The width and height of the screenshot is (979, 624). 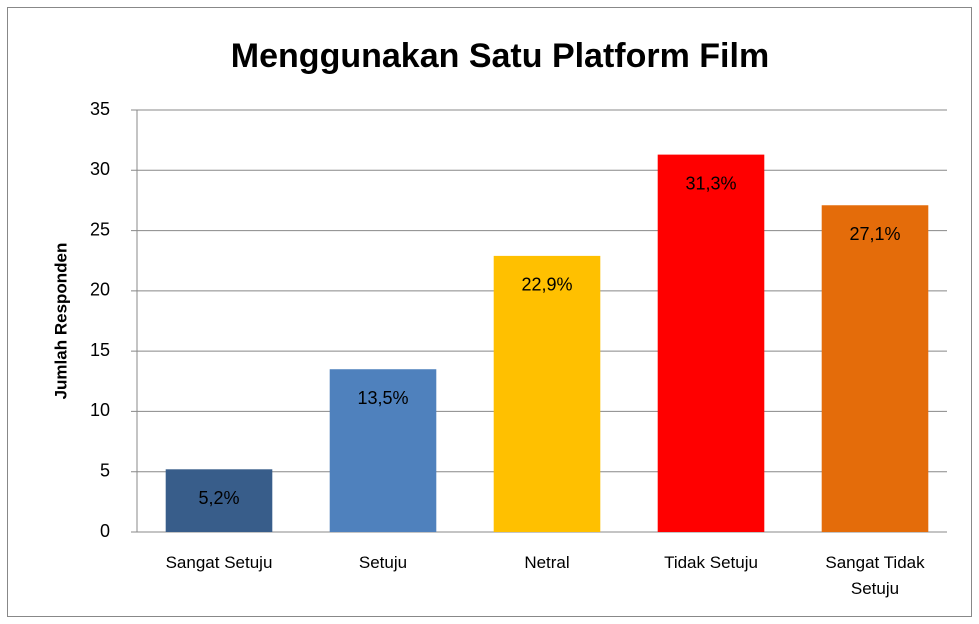 What do you see at coordinates (100, 109) in the screenshot?
I see `y-tick-label: 35` at bounding box center [100, 109].